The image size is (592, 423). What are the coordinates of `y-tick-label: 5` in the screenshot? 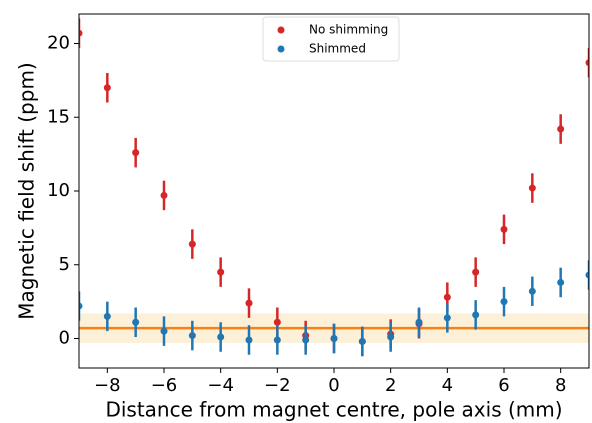 It's located at (64, 264).